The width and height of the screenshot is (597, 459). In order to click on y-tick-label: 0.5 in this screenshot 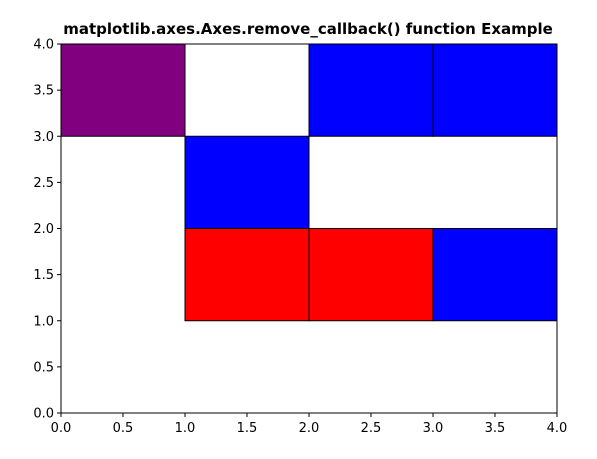, I will do `click(43, 367)`.